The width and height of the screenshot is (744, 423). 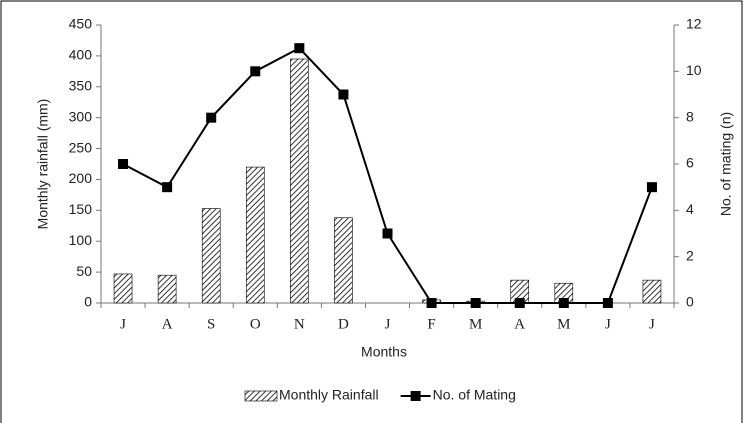 I want to click on x-tick-label: N, so click(x=299, y=324).